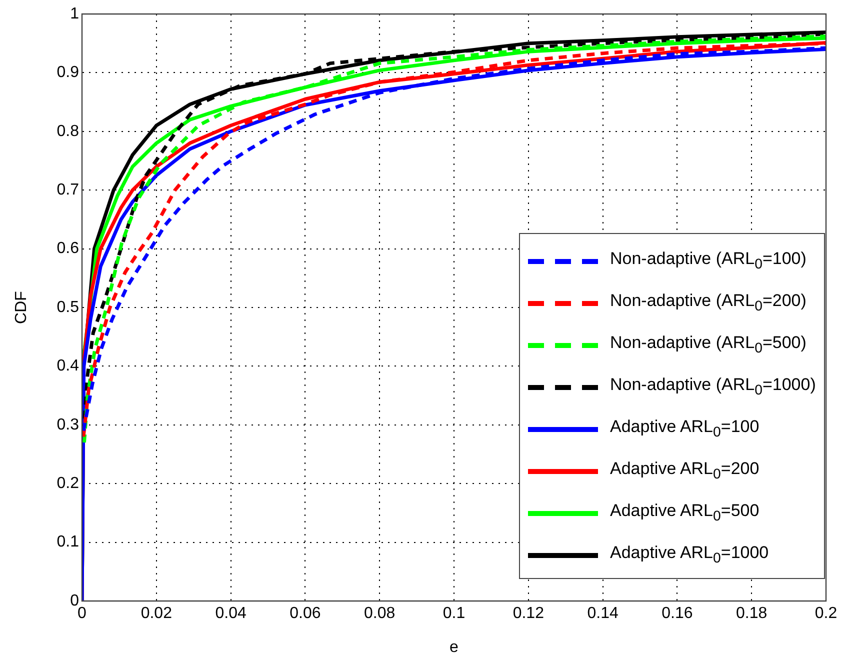 This screenshot has width=845, height=659. I want to click on y-tick-label: 0.5, so click(68, 307).